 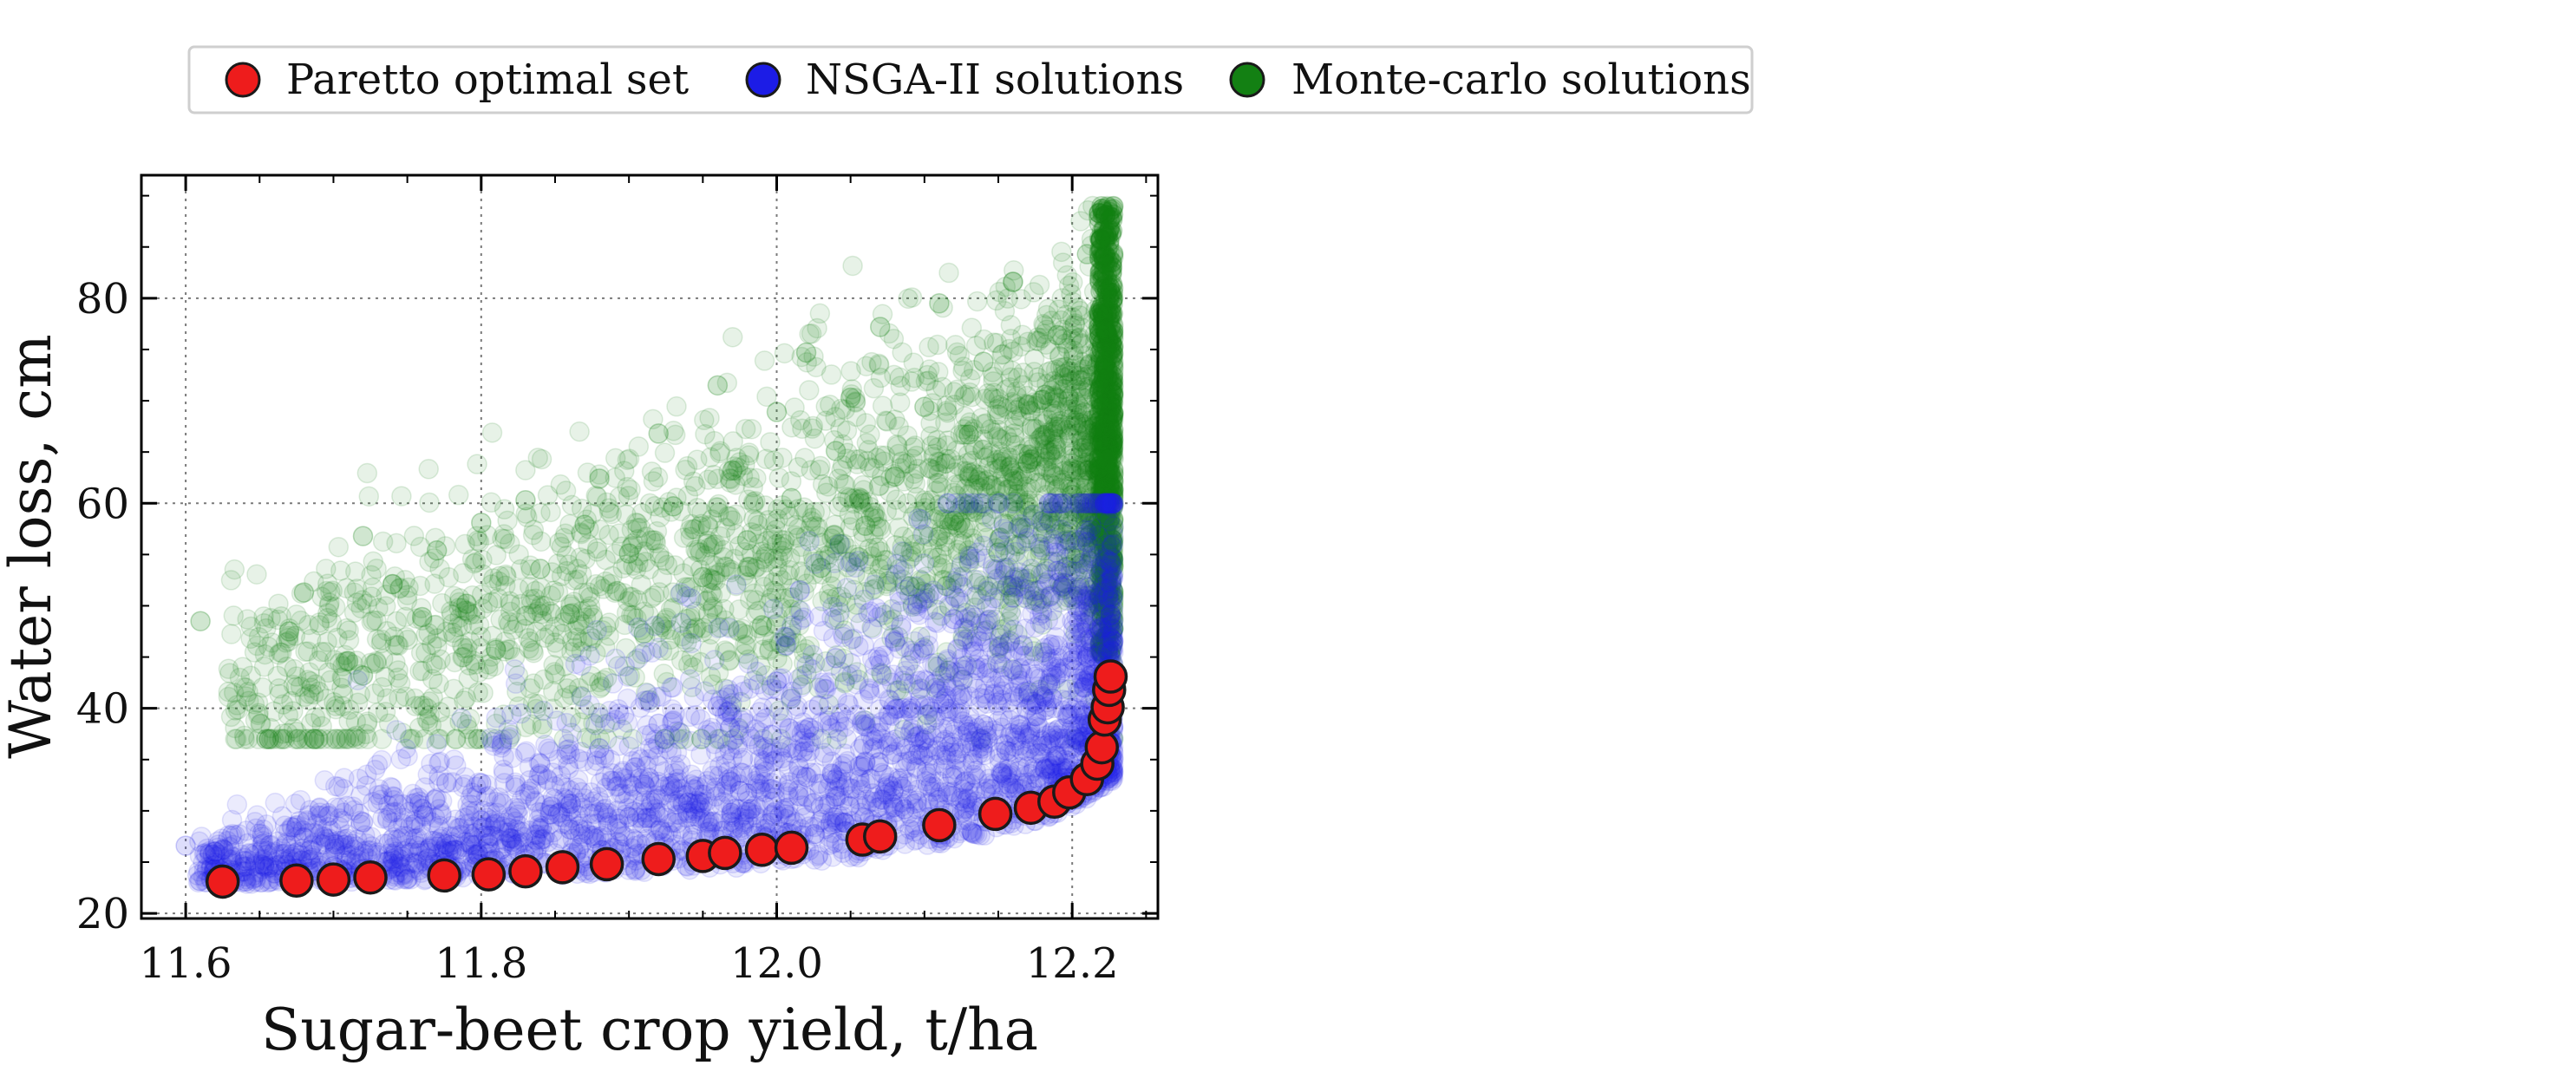 What do you see at coordinates (1521, 80) in the screenshot?
I see `legend-label: Monte-carlo solutions` at bounding box center [1521, 80].